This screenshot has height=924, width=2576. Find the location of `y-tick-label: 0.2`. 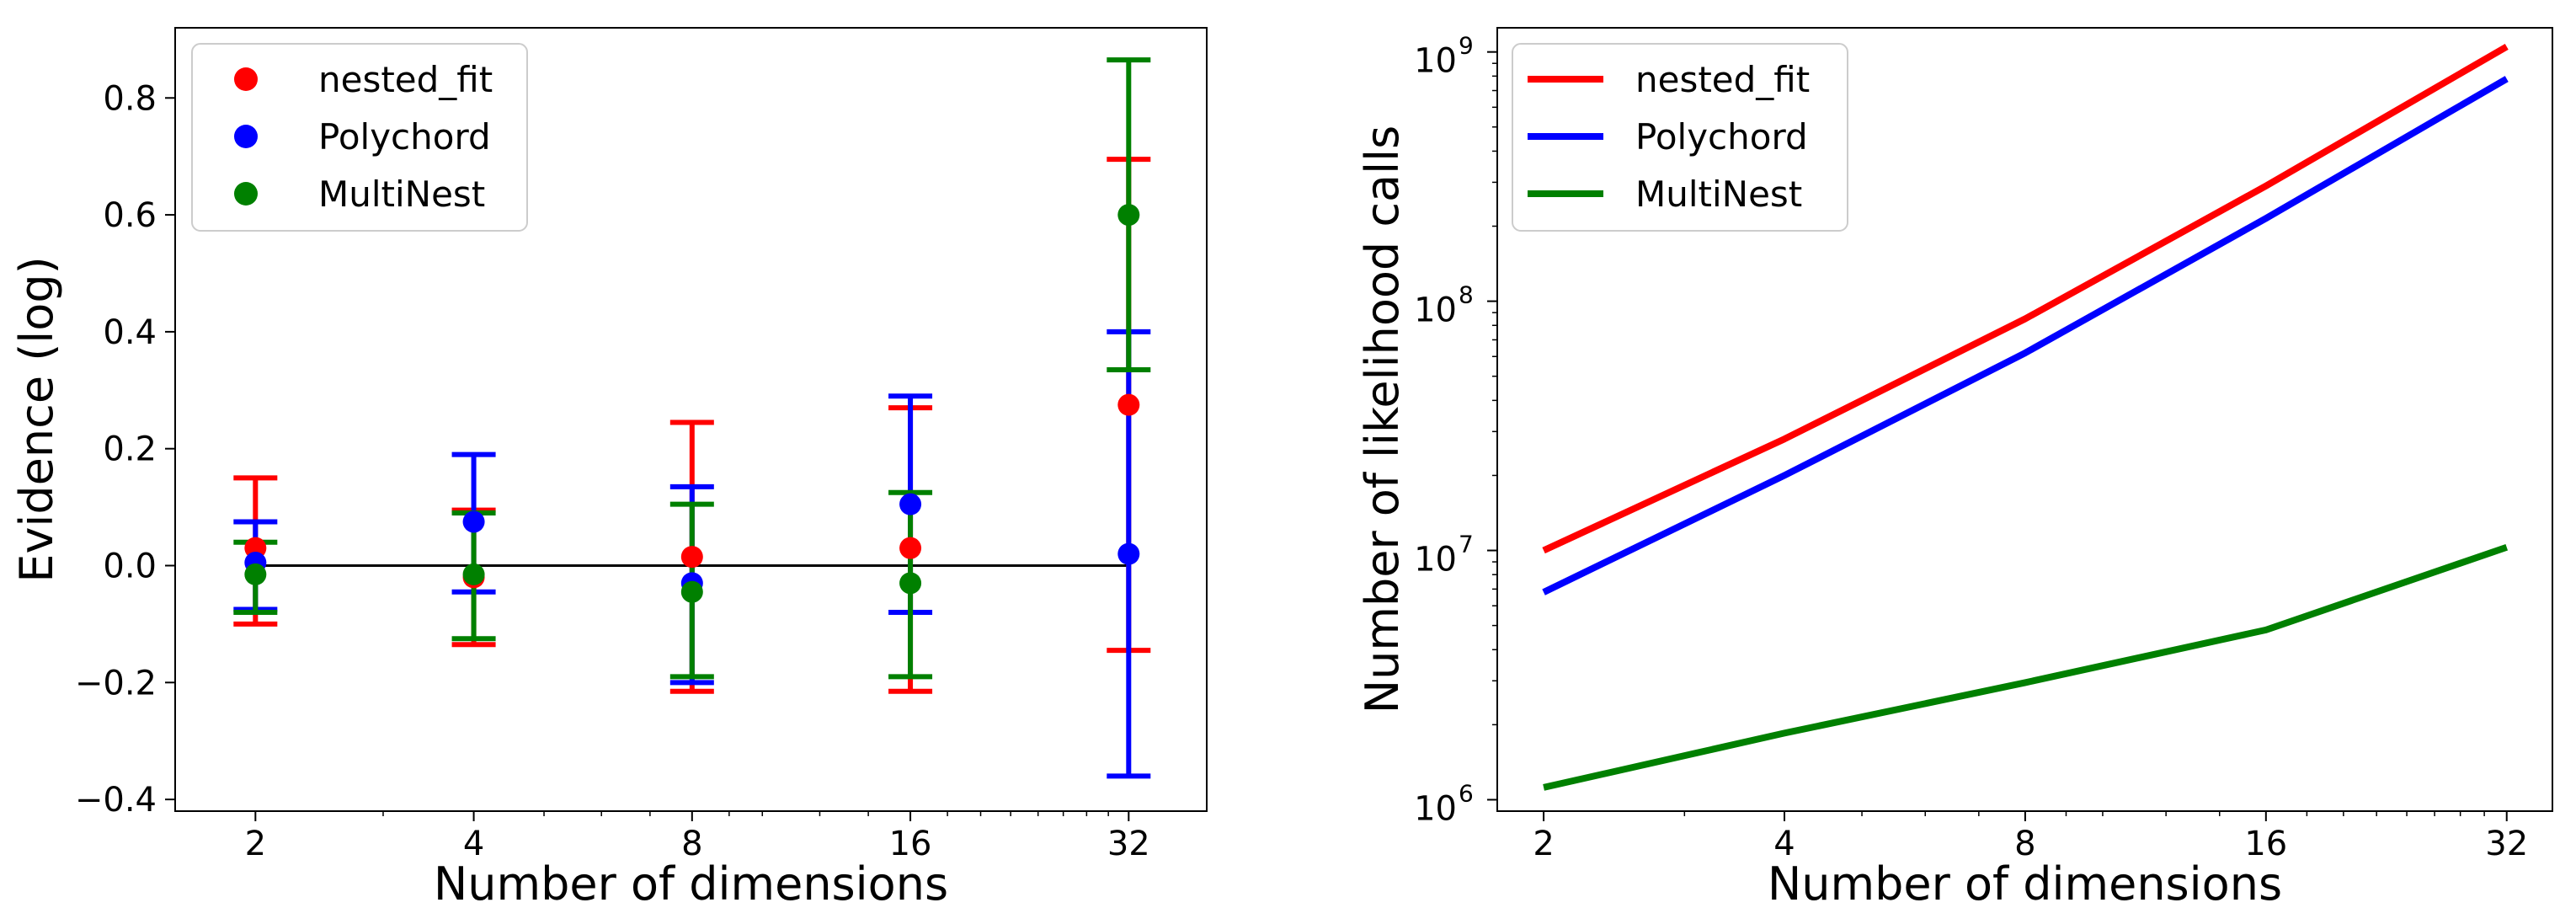

y-tick-label: 0.2 is located at coordinates (130, 450).